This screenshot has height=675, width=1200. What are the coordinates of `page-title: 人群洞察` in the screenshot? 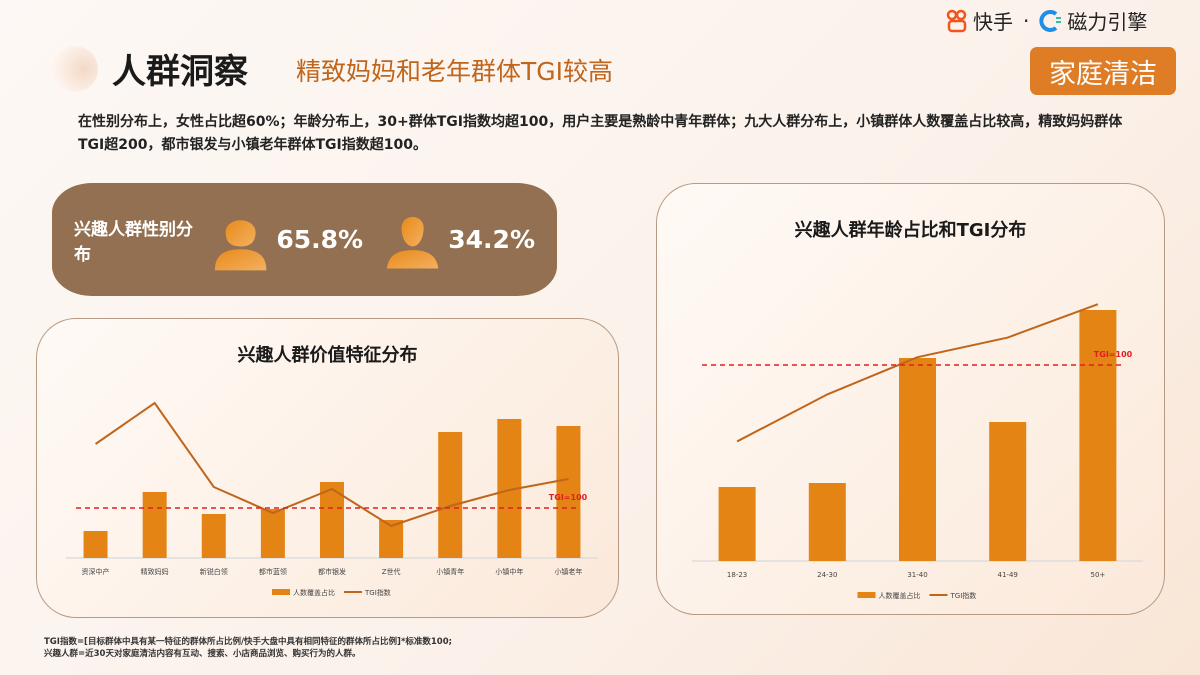 It's located at (180, 72).